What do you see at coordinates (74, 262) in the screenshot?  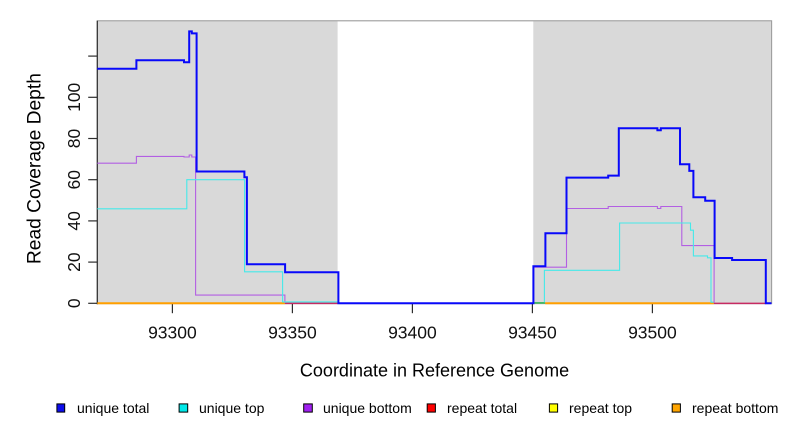 I see `svg-text: 20` at bounding box center [74, 262].